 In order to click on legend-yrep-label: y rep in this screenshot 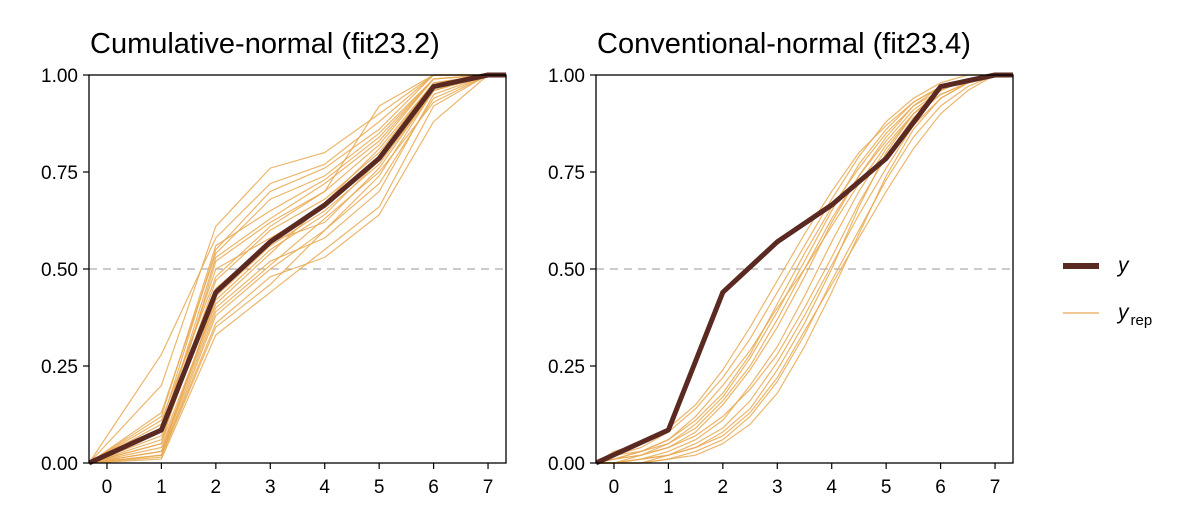, I will do `click(1134, 315)`.